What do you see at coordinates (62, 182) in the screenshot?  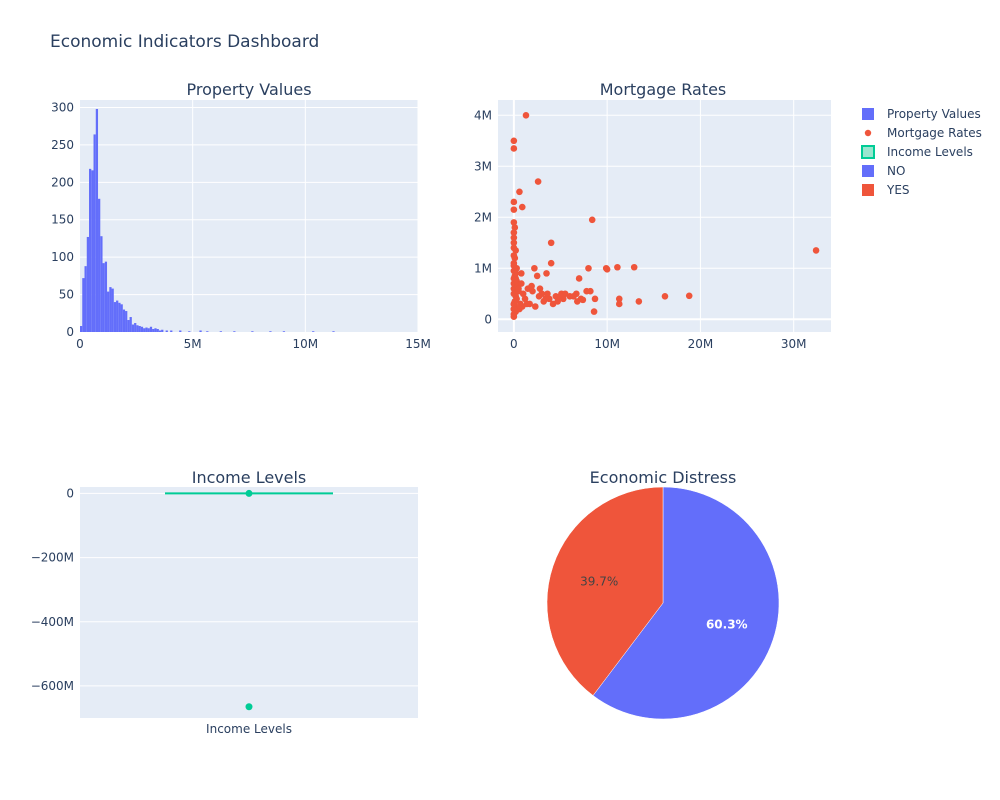 I see `histogram-y-tick-label: 200` at bounding box center [62, 182].